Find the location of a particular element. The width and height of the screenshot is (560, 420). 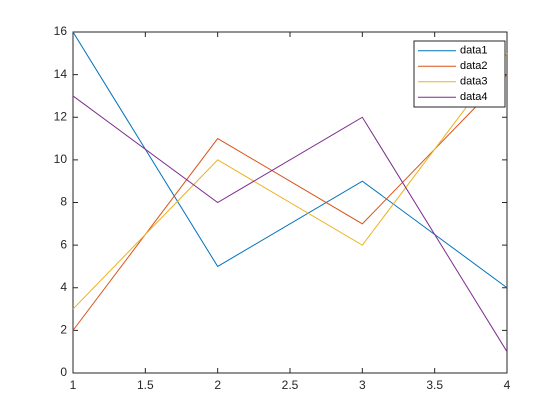

legend-box is located at coordinates (459, 74).